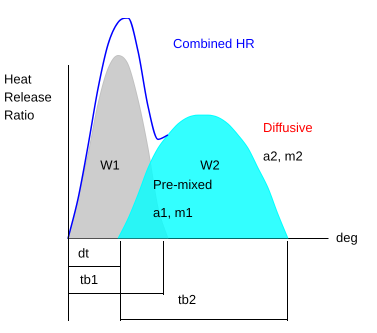 This screenshot has width=377, height=333. I want to click on annotation: a2, m2, so click(283, 156).